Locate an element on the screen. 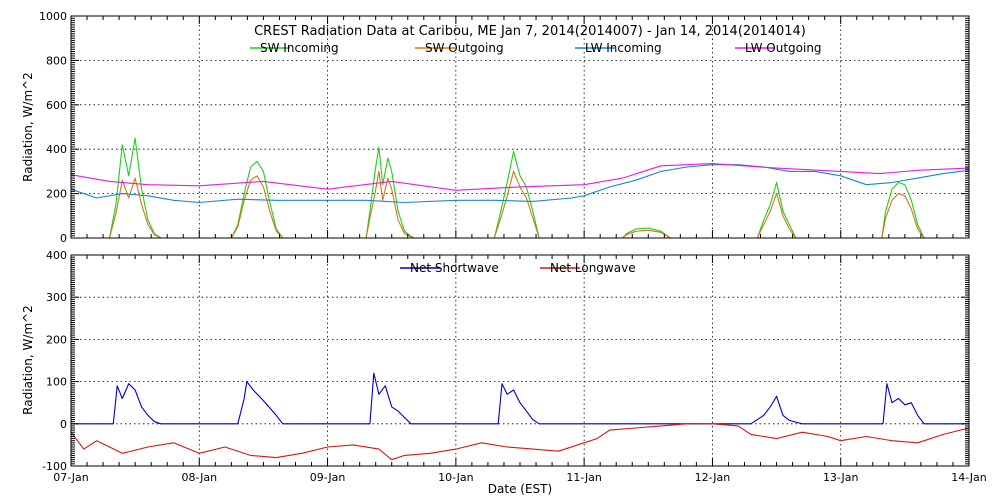 The image size is (1000, 500). series-line-lw-outgoing is located at coordinates (520, 177).